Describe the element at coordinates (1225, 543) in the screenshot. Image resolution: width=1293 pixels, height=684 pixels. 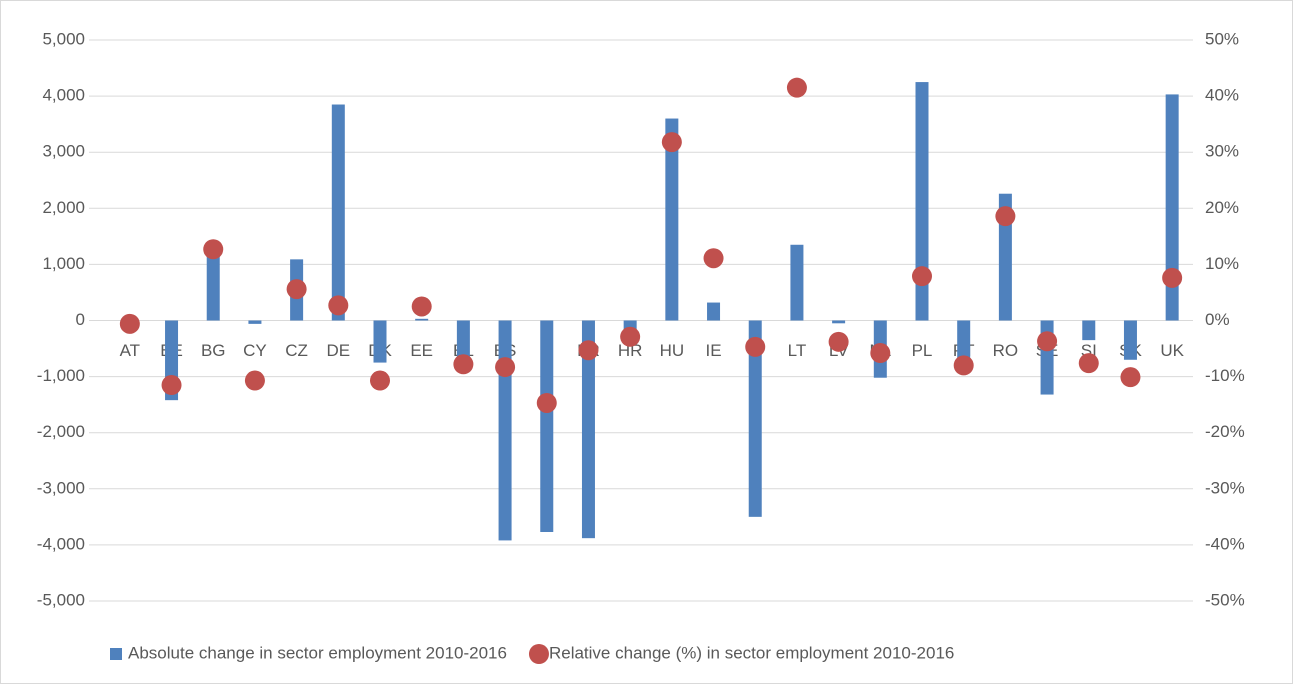
I see `y2-tick-label: -40%` at that location.